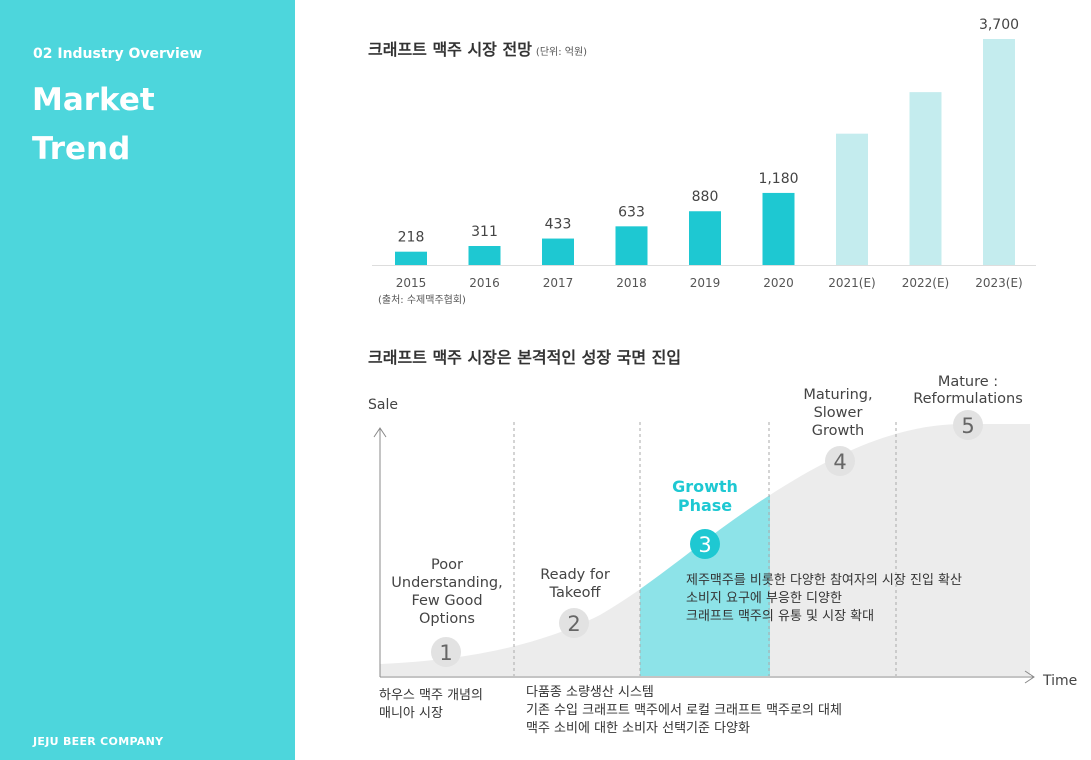  What do you see at coordinates (558, 225) in the screenshot?
I see `bar-value-label: 433` at bounding box center [558, 225].